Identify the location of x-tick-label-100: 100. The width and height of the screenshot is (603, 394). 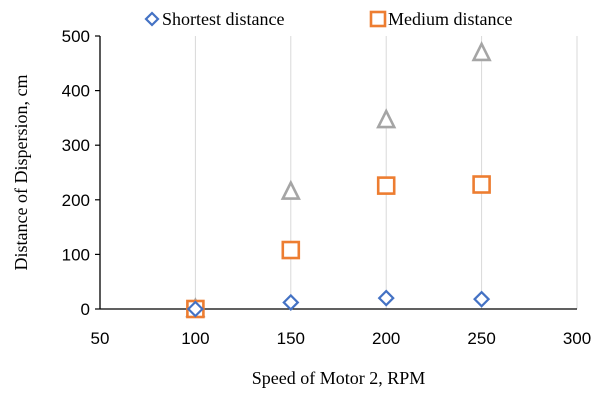
(195, 338).